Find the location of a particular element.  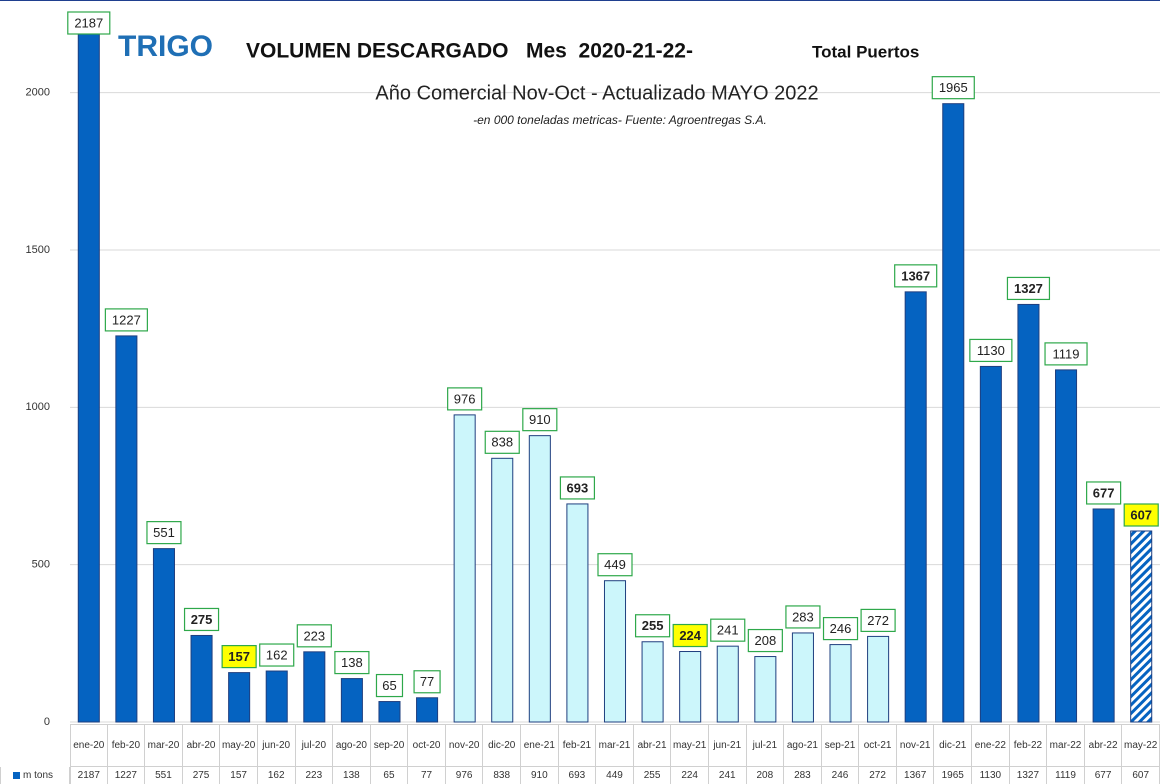

x-tick-label: oct-20 is located at coordinates (427, 745).